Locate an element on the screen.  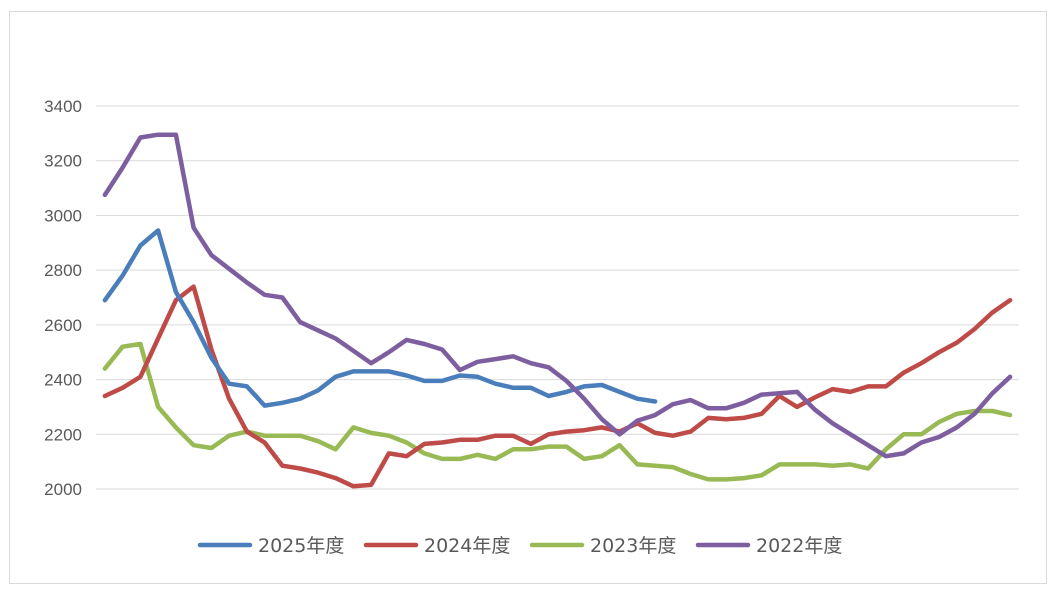
y-tick-label-3200: 3200 is located at coordinates (63, 161).